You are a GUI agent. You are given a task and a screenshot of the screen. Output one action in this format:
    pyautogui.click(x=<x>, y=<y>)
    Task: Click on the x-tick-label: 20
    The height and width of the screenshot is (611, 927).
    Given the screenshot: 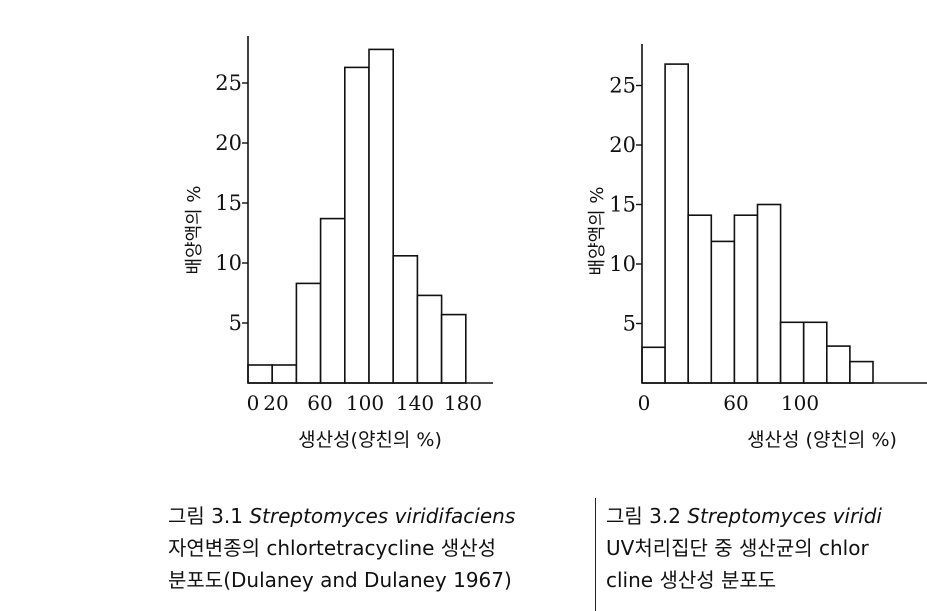 What is the action you would take?
    pyautogui.click(x=275, y=403)
    